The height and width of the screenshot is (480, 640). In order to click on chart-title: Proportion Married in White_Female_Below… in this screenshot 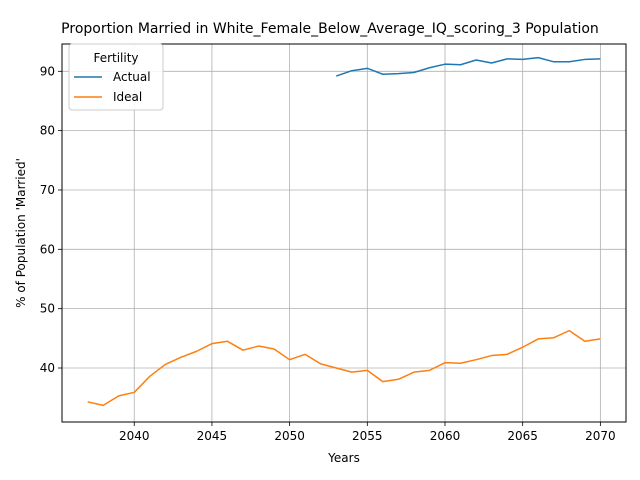, I will do `click(330, 29)`.